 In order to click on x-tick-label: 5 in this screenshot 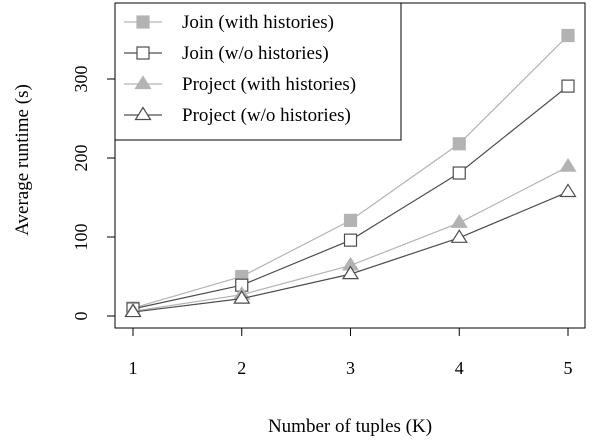, I will do `click(568, 368)`.